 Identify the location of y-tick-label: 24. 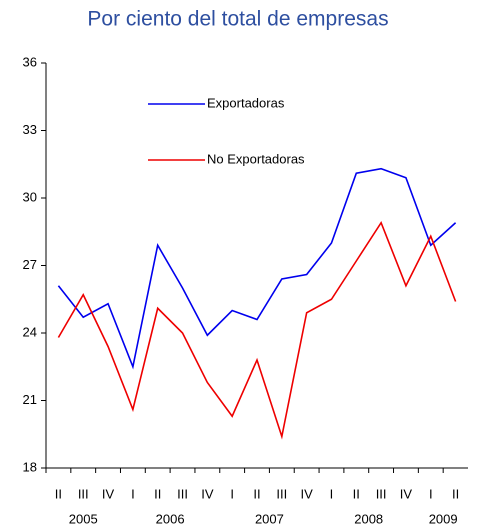
(30, 331).